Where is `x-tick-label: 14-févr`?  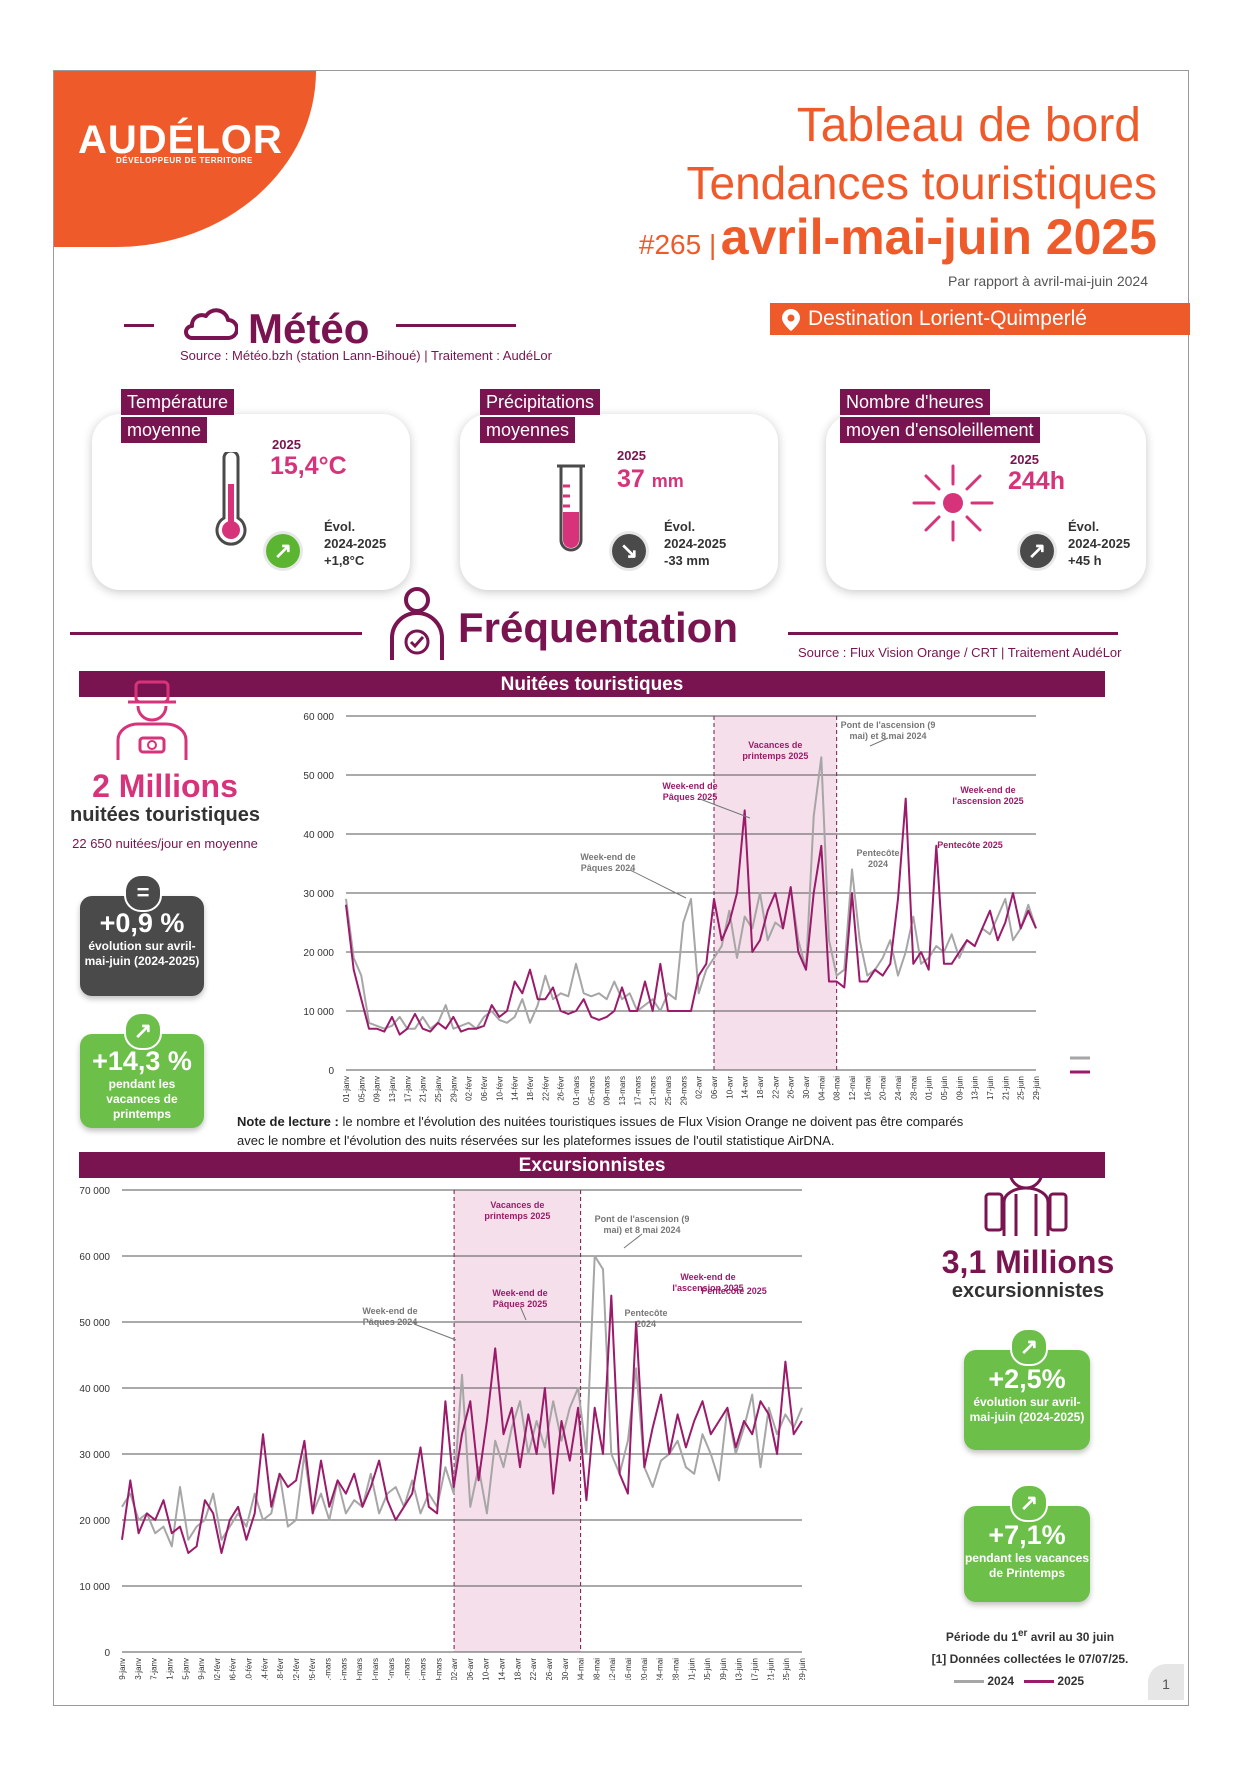
x-tick-label: 14-févr is located at coordinates (515, 1088).